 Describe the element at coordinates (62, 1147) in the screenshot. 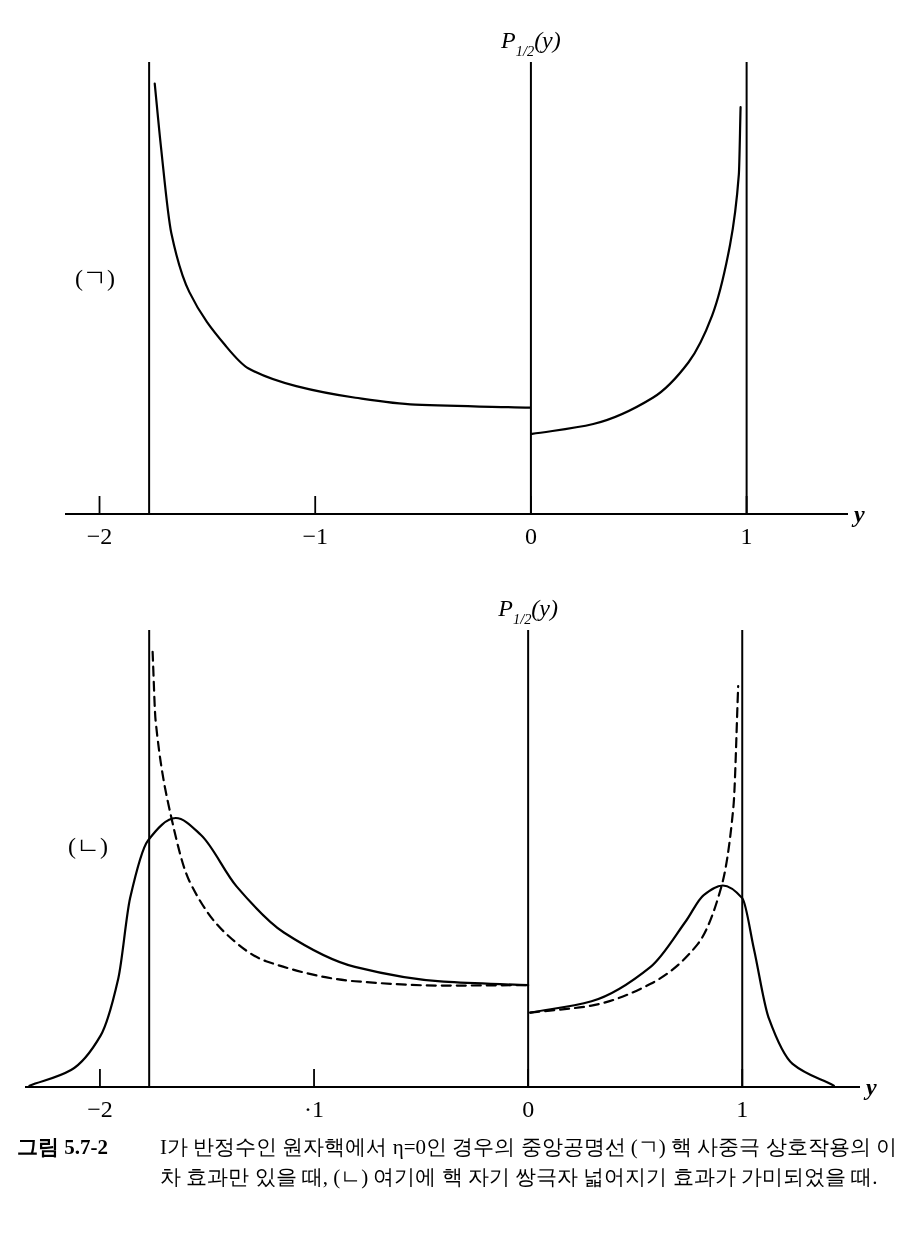

I see `caption: 그림 5.7-2` at that location.